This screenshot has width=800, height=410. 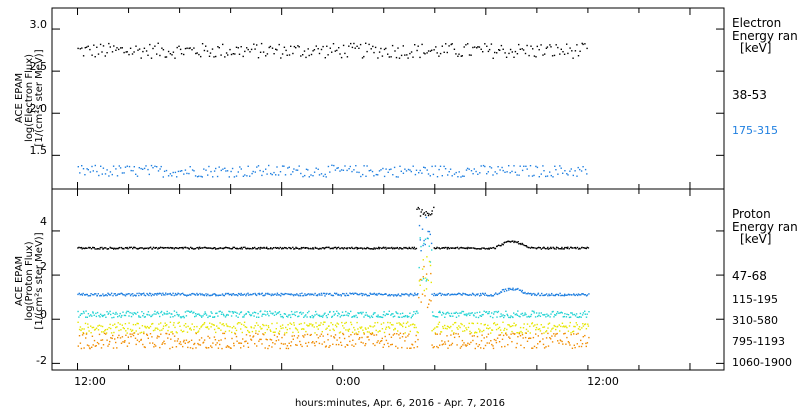 I want to click on electron-ytick-label: 1.5, so click(x=39, y=150).